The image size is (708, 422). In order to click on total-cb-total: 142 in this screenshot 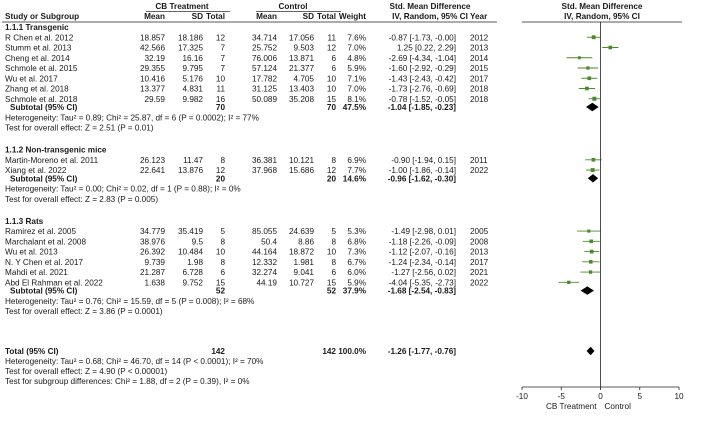, I will do `click(218, 351)`.